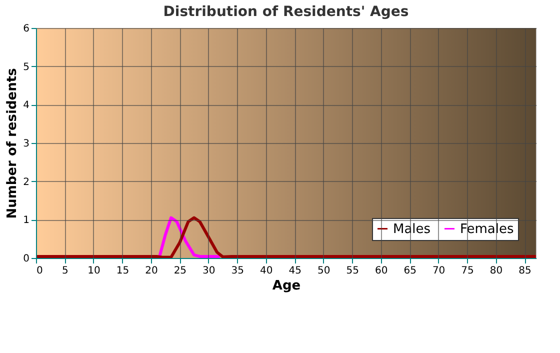 Image resolution: width=560 pixels, height=353 pixels. Describe the element at coordinates (381, 271) in the screenshot. I see `x-tick-label: 60` at that location.